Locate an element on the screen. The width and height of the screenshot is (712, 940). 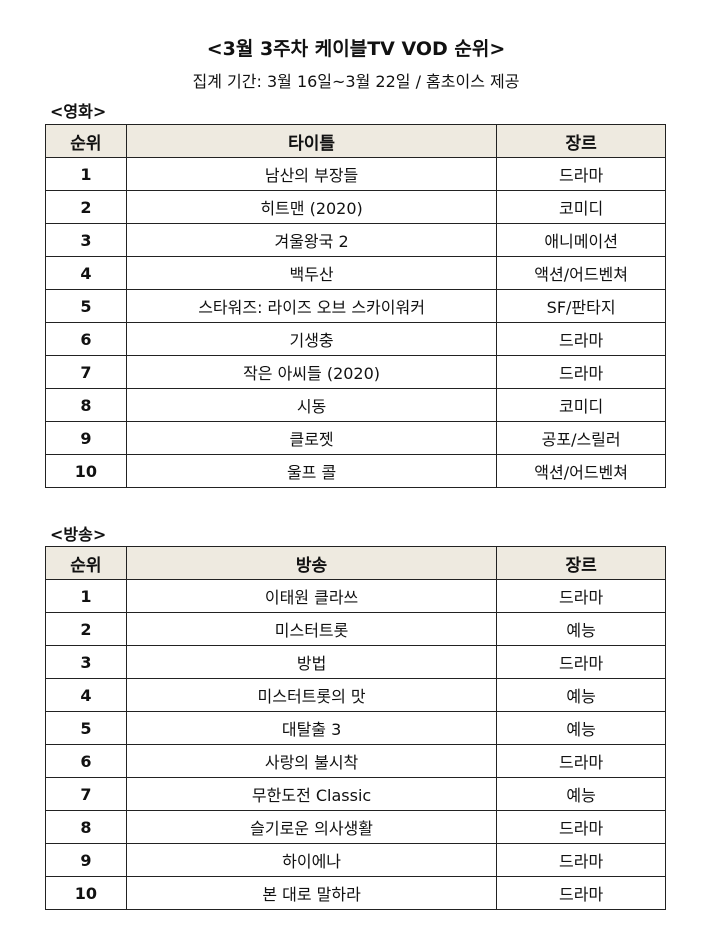
table-row: 8 슬기로운 의사생활 드라마 is located at coordinates (355, 827).